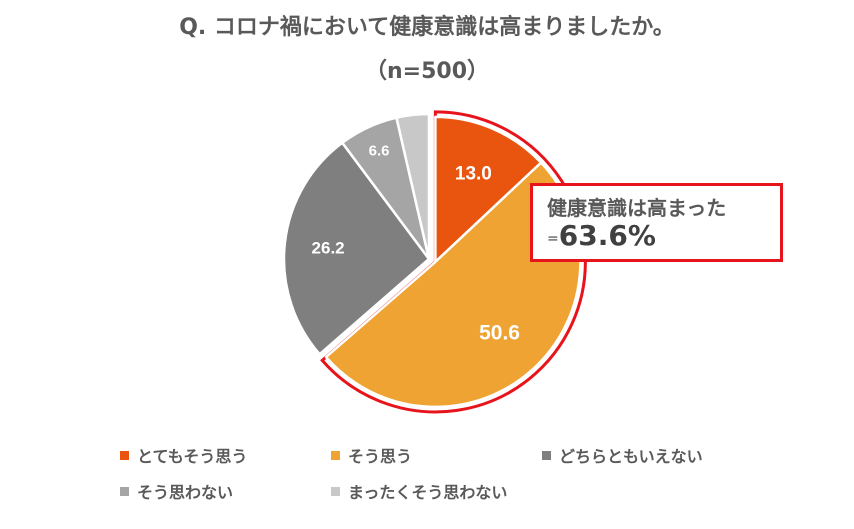 The height and width of the screenshot is (529, 854). I want to click on callout-equals-sign: =, so click(553, 239).